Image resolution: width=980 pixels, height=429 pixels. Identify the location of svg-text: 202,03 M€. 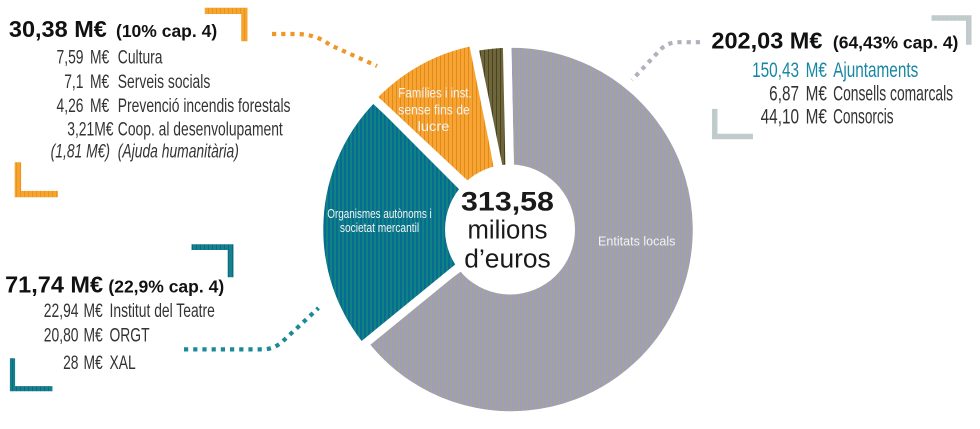
(766, 41).